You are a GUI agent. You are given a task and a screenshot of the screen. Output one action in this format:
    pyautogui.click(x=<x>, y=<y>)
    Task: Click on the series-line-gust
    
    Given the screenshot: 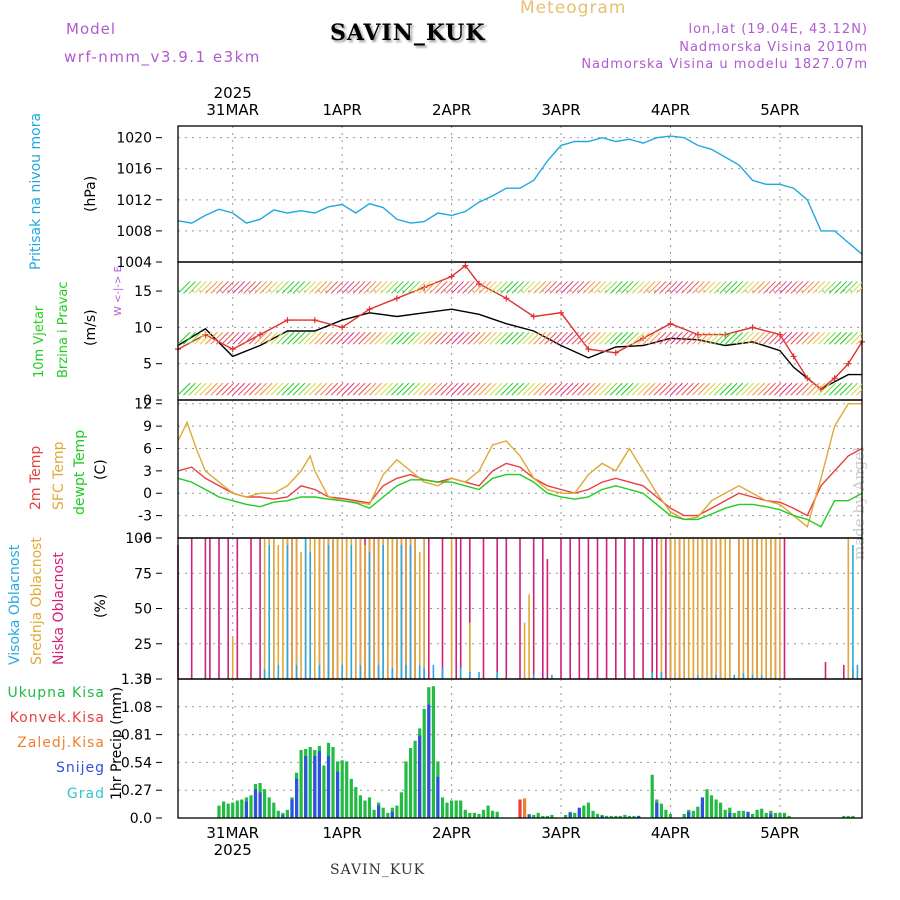 What is the action you would take?
    pyautogui.click(x=520, y=327)
    